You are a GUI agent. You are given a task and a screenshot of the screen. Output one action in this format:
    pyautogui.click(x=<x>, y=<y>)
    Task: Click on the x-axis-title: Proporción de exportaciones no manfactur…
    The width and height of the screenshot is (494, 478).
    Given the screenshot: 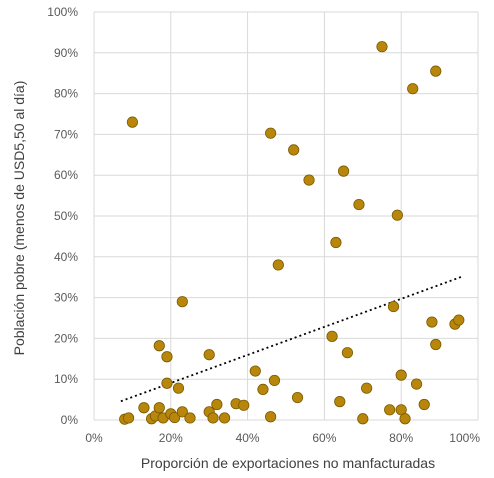 What is the action you would take?
    pyautogui.click(x=288, y=463)
    